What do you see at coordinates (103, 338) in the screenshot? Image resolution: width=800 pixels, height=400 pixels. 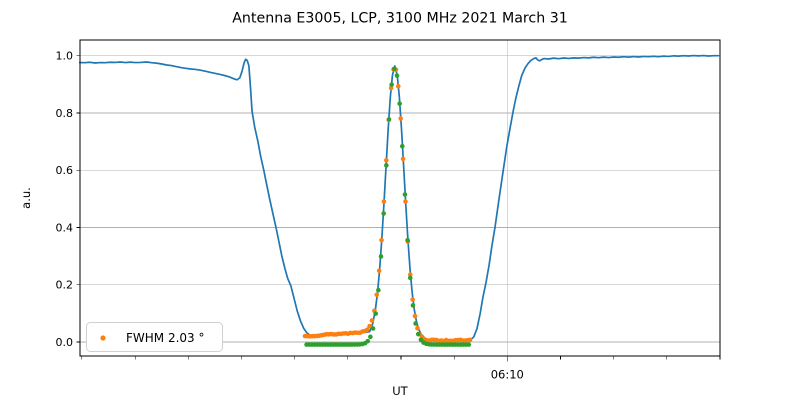 I see `legend-marker-dot` at bounding box center [103, 338].